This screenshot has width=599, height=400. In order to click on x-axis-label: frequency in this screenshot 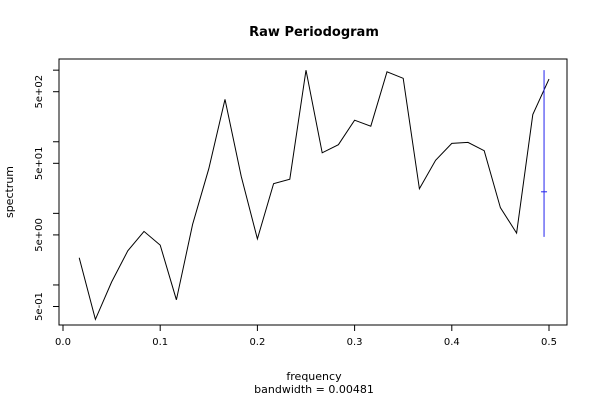, I will do `click(314, 376)`.